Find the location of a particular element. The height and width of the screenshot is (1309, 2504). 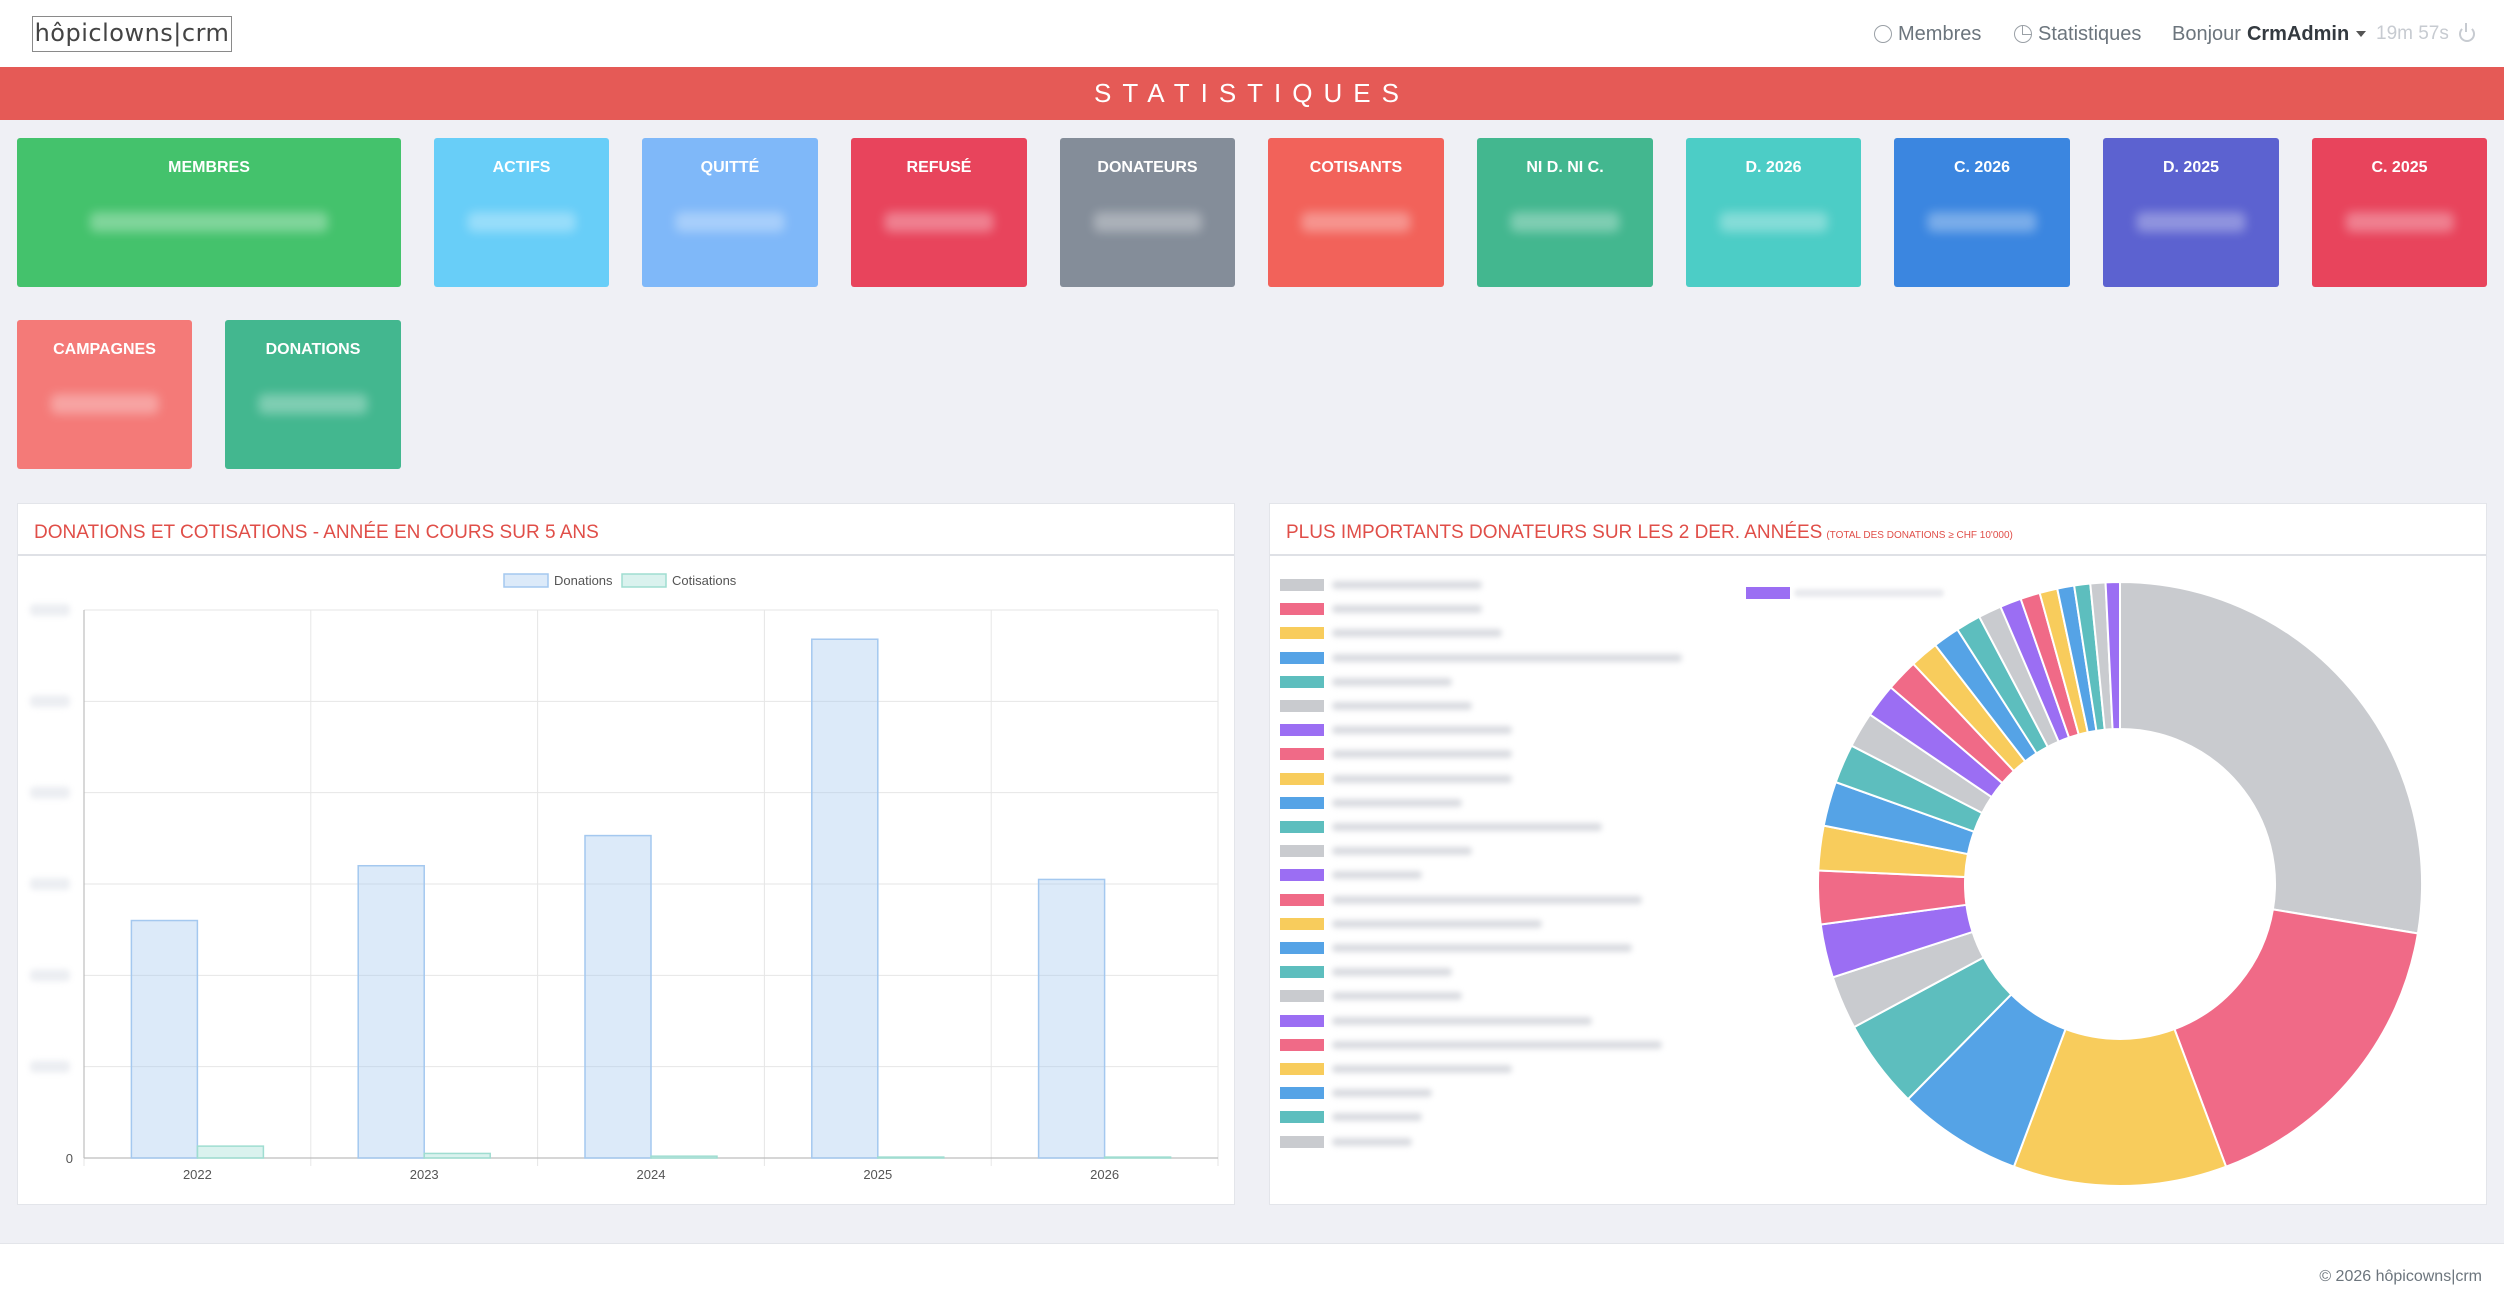

x-tick-label: 2023 is located at coordinates (424, 1174).